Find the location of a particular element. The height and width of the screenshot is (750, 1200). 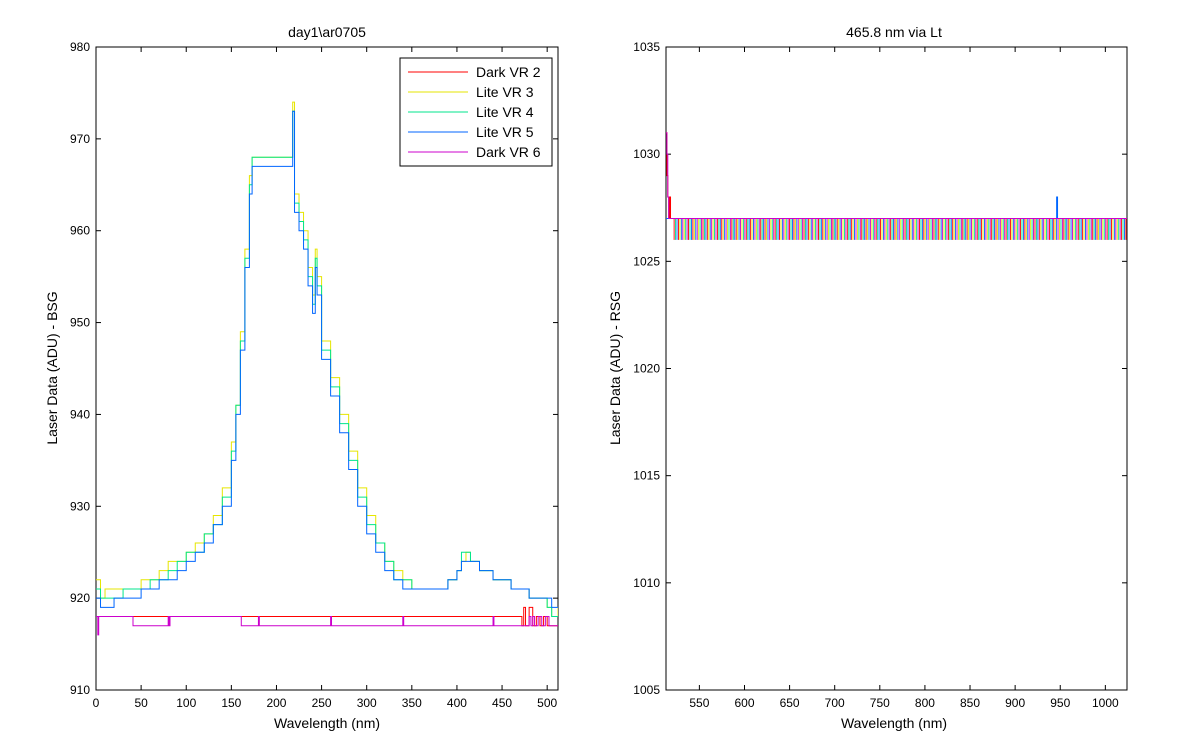

right-y-tick-label: 1005 is located at coordinates (646, 690).